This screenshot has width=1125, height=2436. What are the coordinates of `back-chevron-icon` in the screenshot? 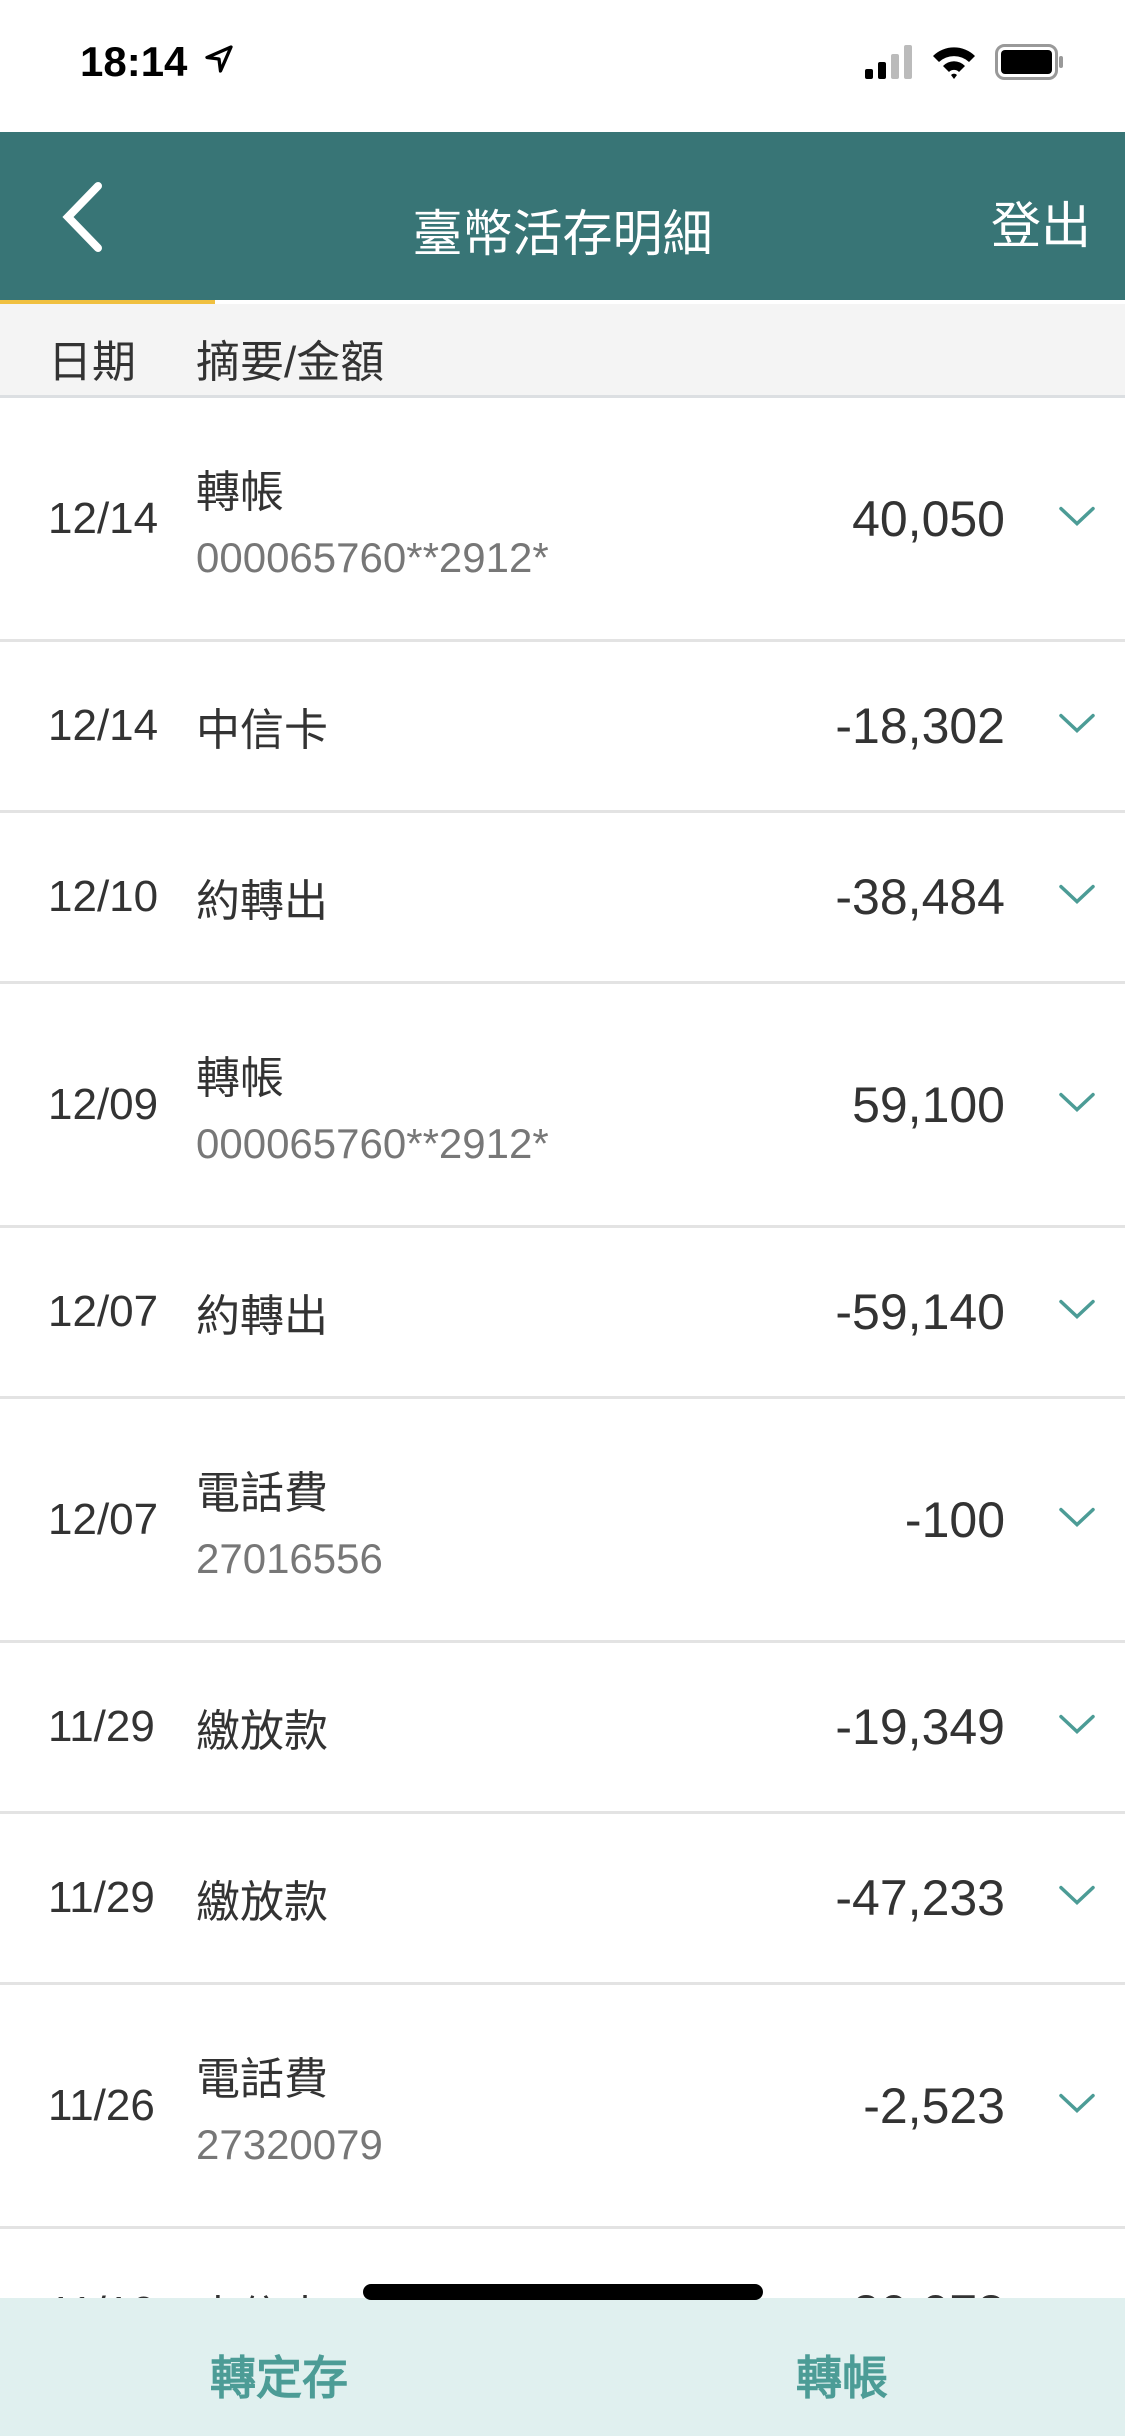 It's located at (83, 217).